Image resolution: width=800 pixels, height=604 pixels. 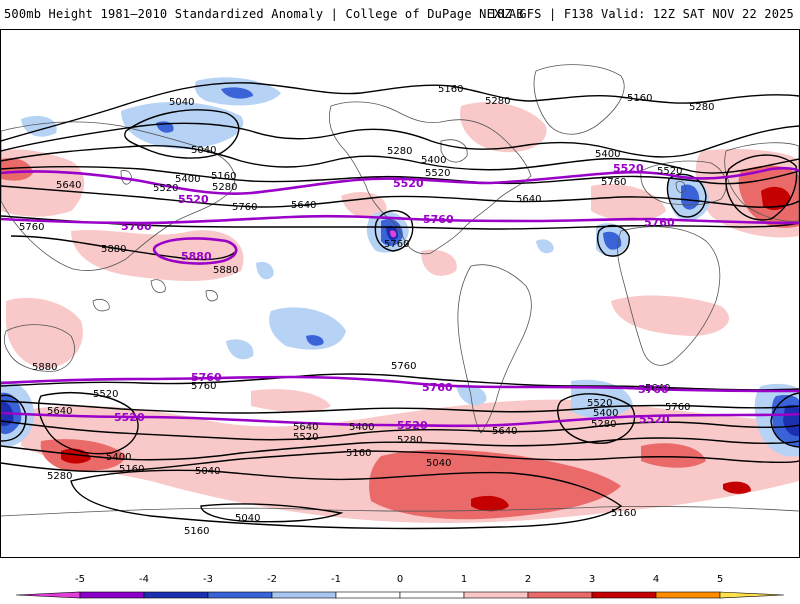 I want to click on sh-vortex-west, so click(x=14, y=418).